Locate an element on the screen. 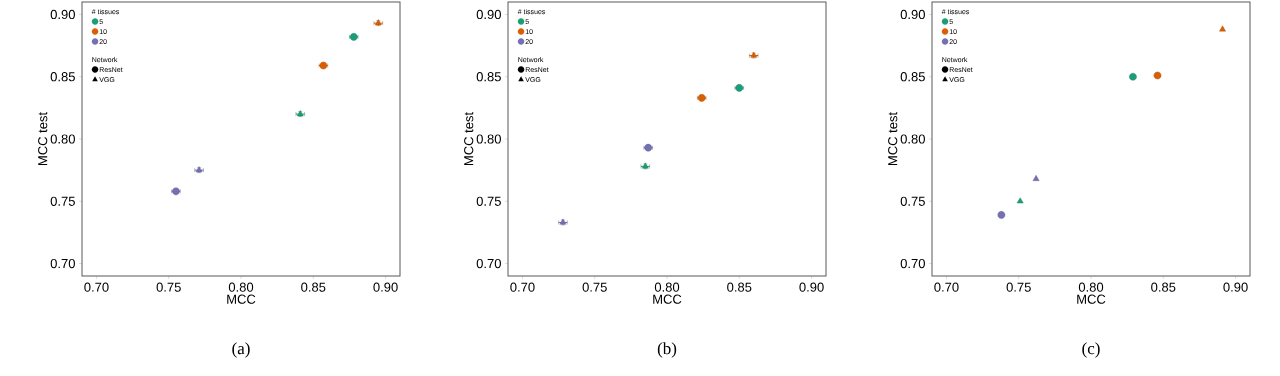 The height and width of the screenshot is (376, 1280). text: (c) is located at coordinates (1091, 350).